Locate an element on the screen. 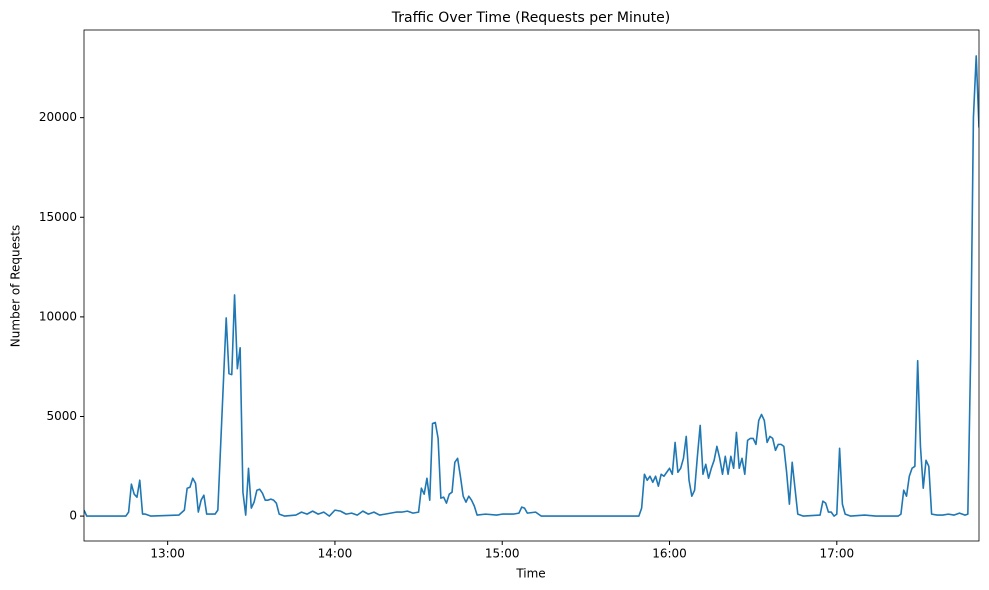 Image resolution: width=989 pixels, height=590 pixels. x-tick-label: 14:00 is located at coordinates (335, 554).